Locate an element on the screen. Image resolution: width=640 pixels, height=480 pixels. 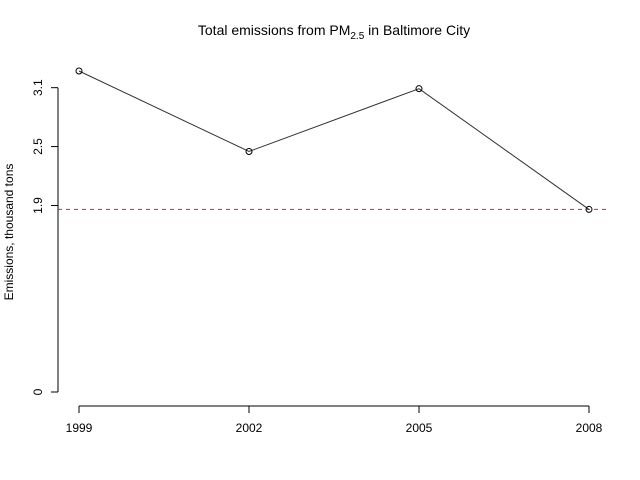
y-tick-label: 0 is located at coordinates (38, 391).